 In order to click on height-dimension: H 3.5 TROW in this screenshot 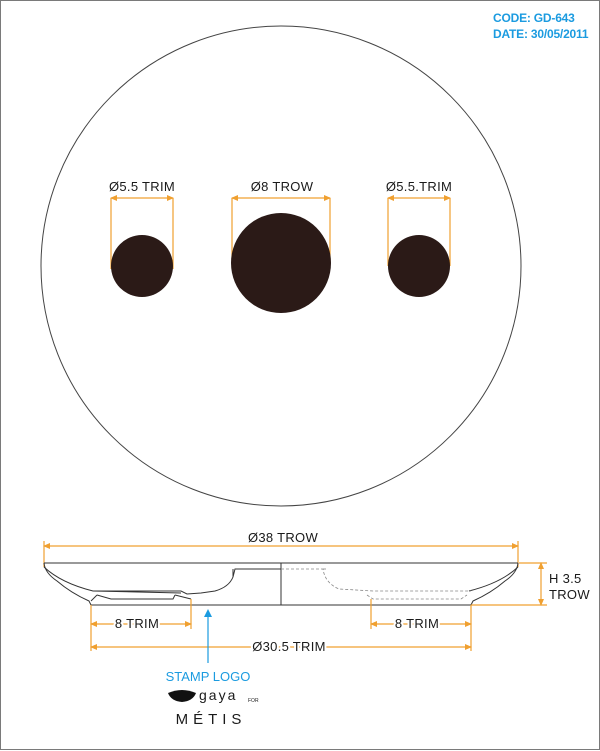, I will do `click(530, 584)`.